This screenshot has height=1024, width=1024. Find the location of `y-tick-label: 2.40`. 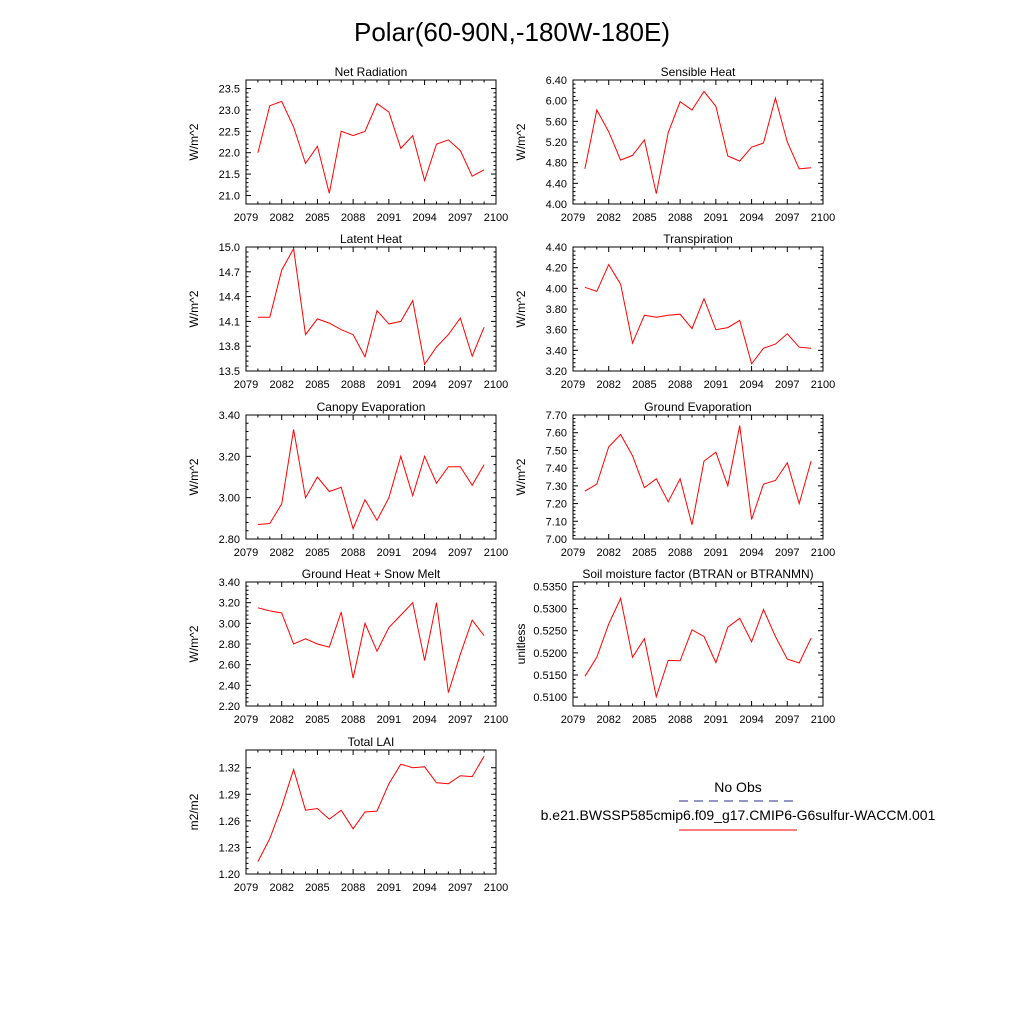

y-tick-label: 2.40 is located at coordinates (229, 686).